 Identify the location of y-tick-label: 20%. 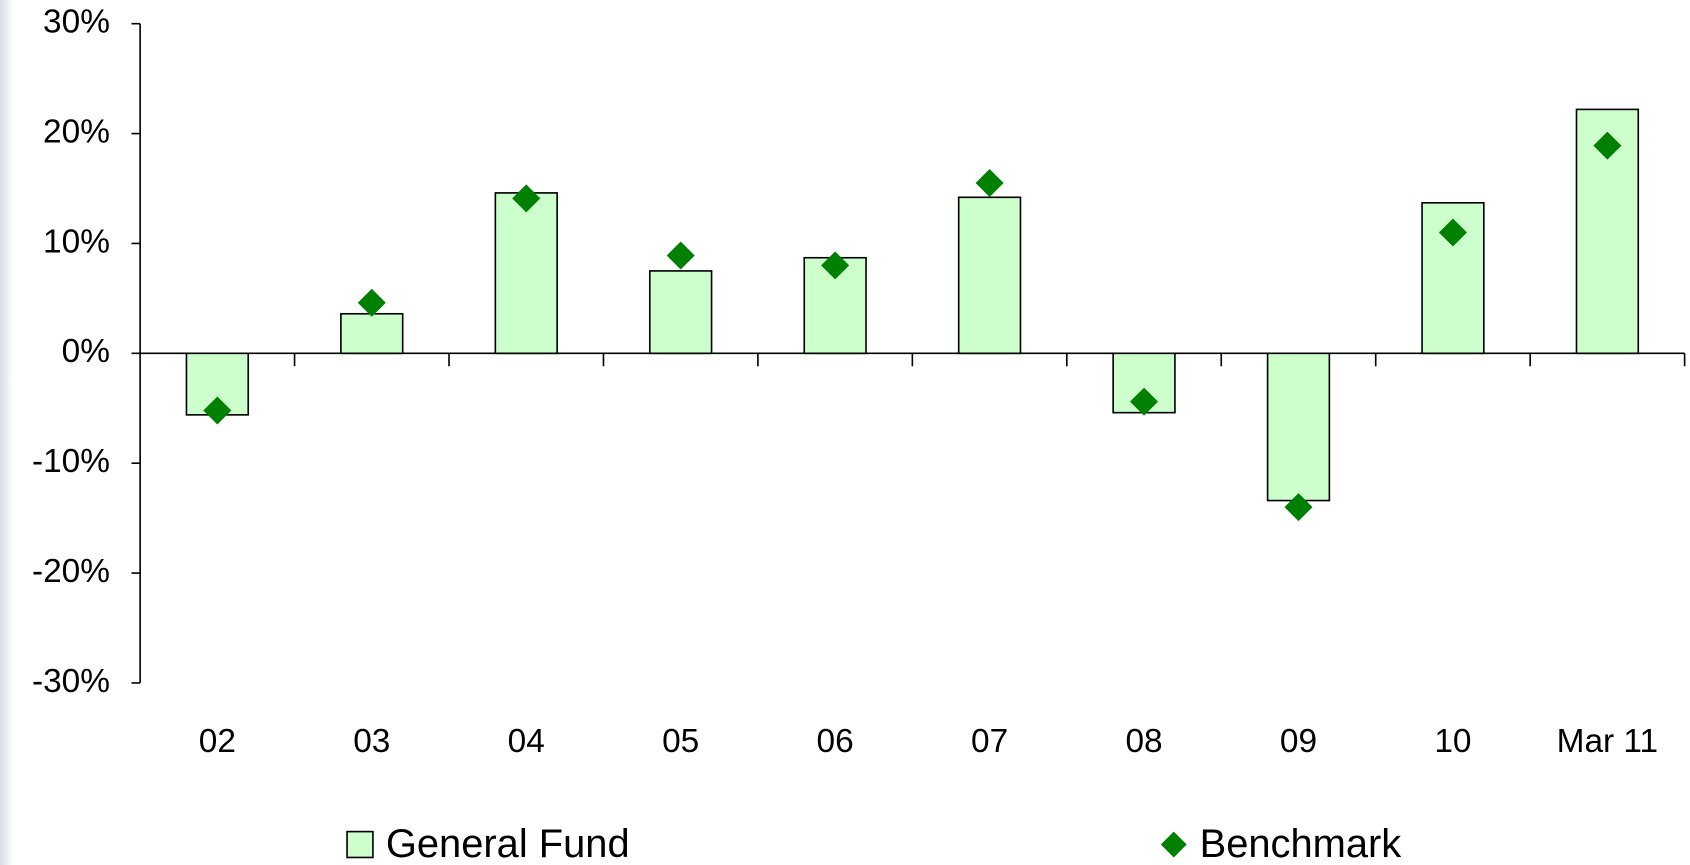
(76, 131).